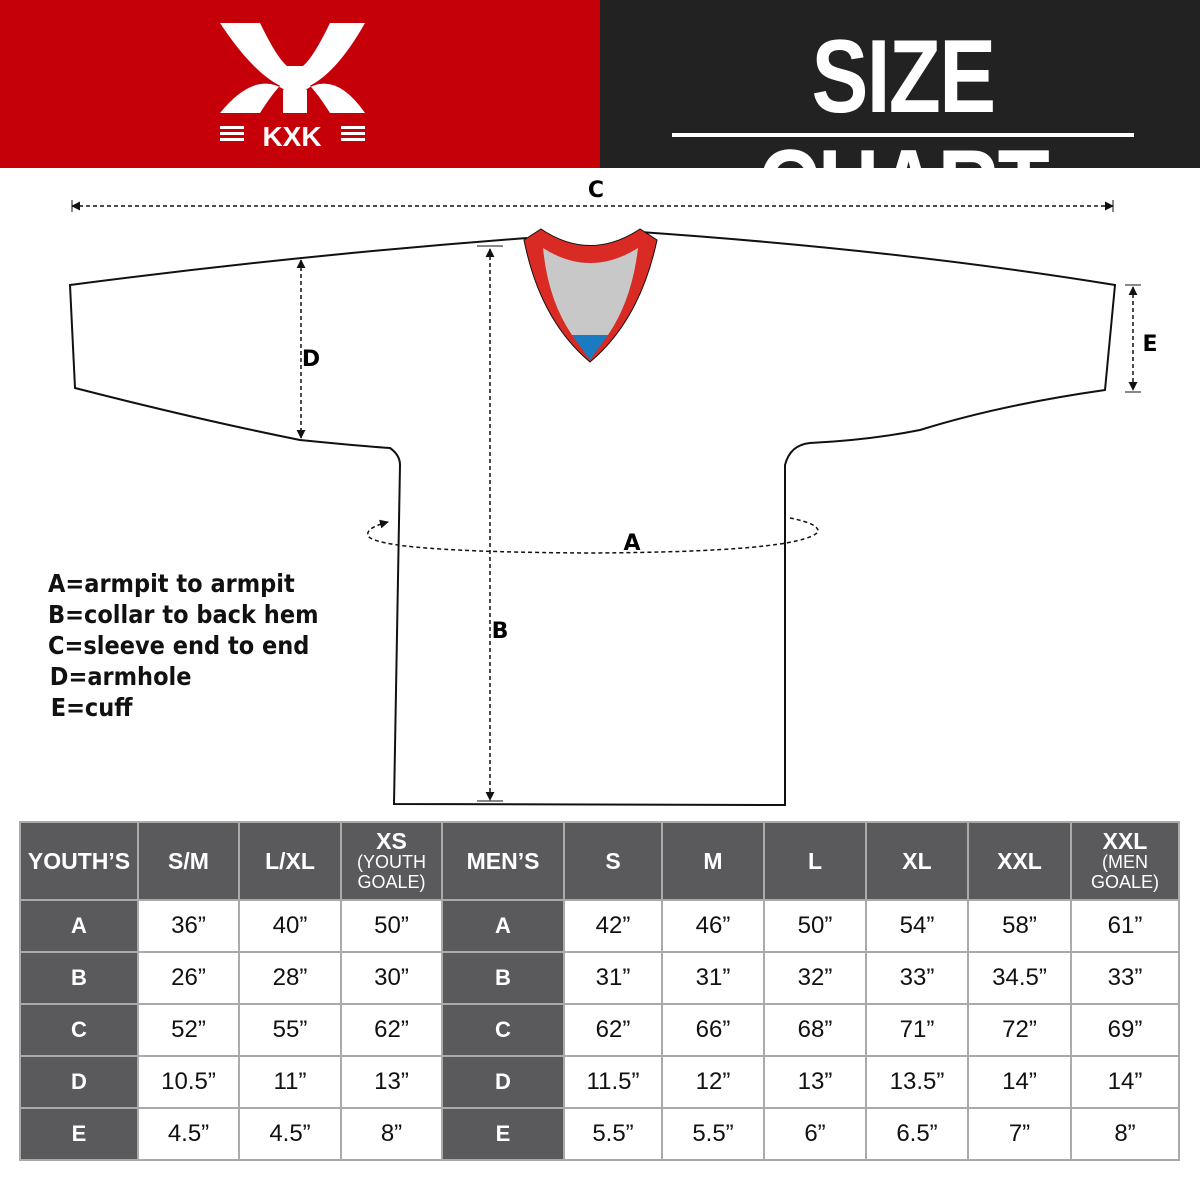  What do you see at coordinates (79, 1134) in the screenshot?
I see `youth-row-label: E` at bounding box center [79, 1134].